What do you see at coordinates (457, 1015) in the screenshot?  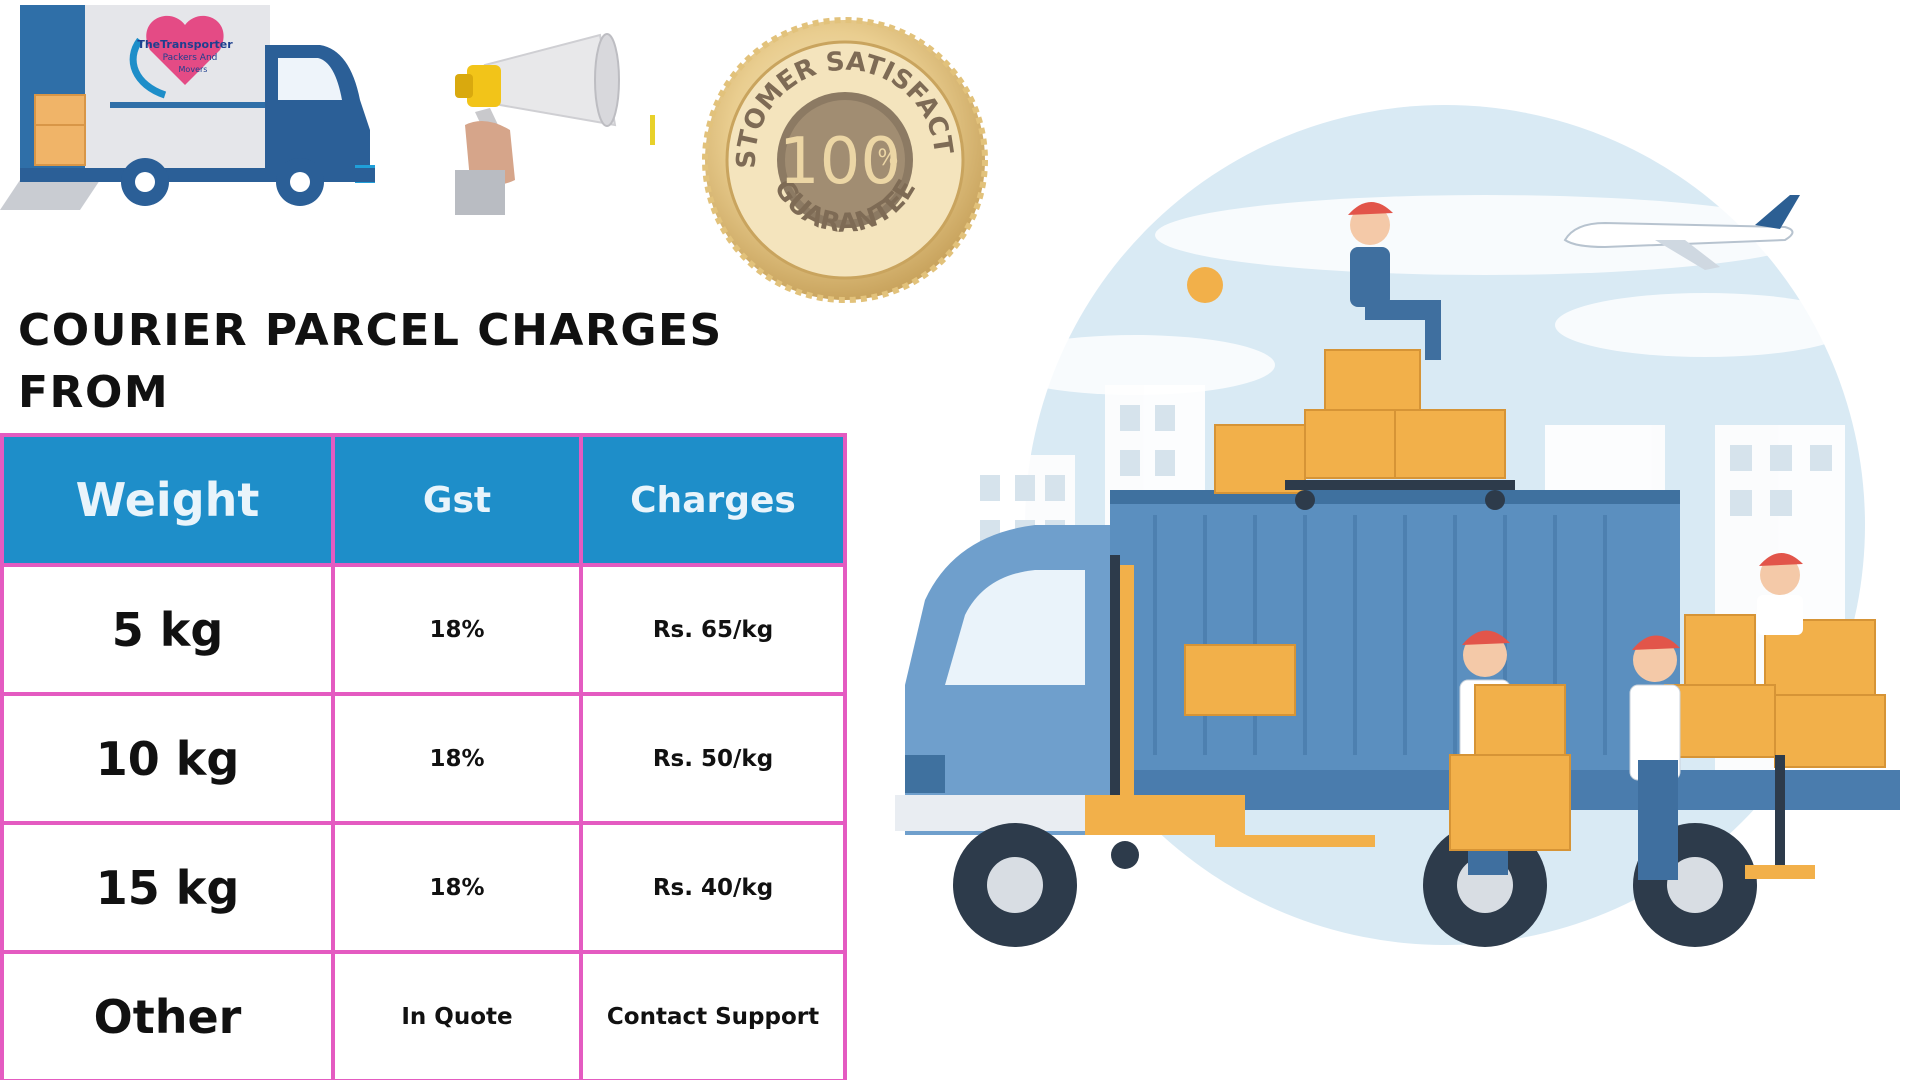 I see `cell-gst: In Quote` at bounding box center [457, 1015].